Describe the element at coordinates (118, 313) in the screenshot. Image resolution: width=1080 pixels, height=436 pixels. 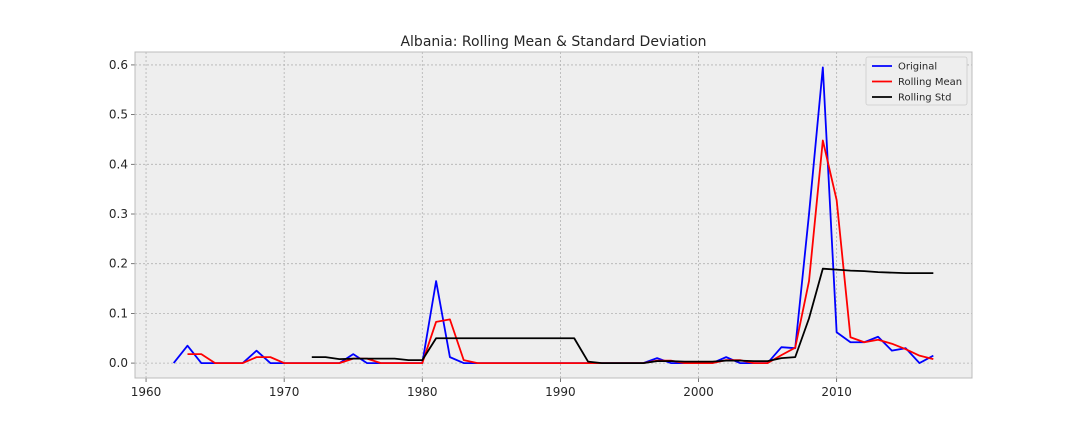
I see `y-tick-label: 0.1` at that location.